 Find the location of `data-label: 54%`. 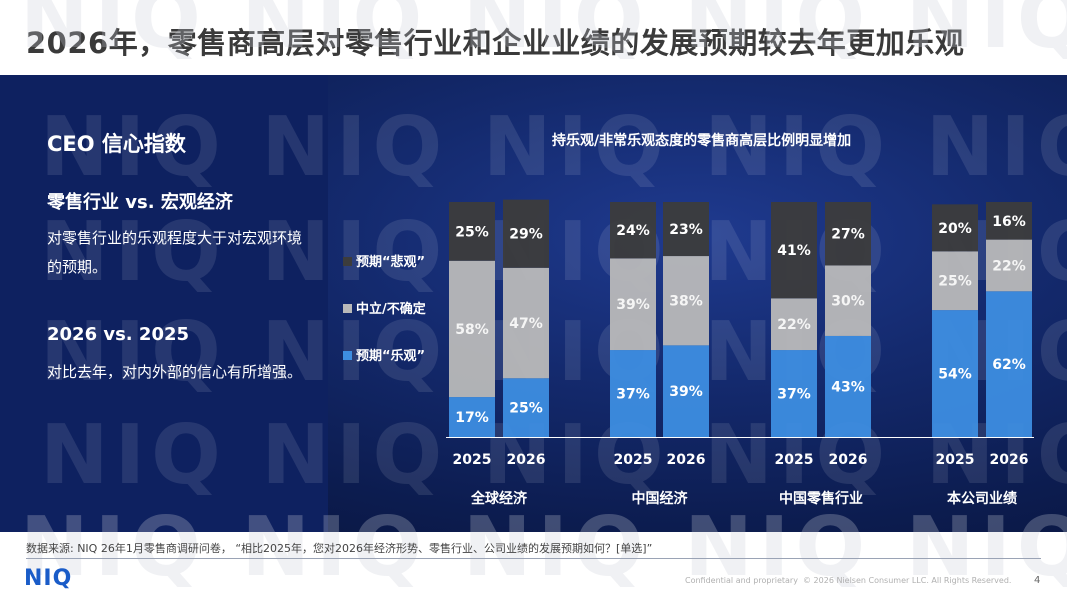

data-label: 54% is located at coordinates (955, 375).